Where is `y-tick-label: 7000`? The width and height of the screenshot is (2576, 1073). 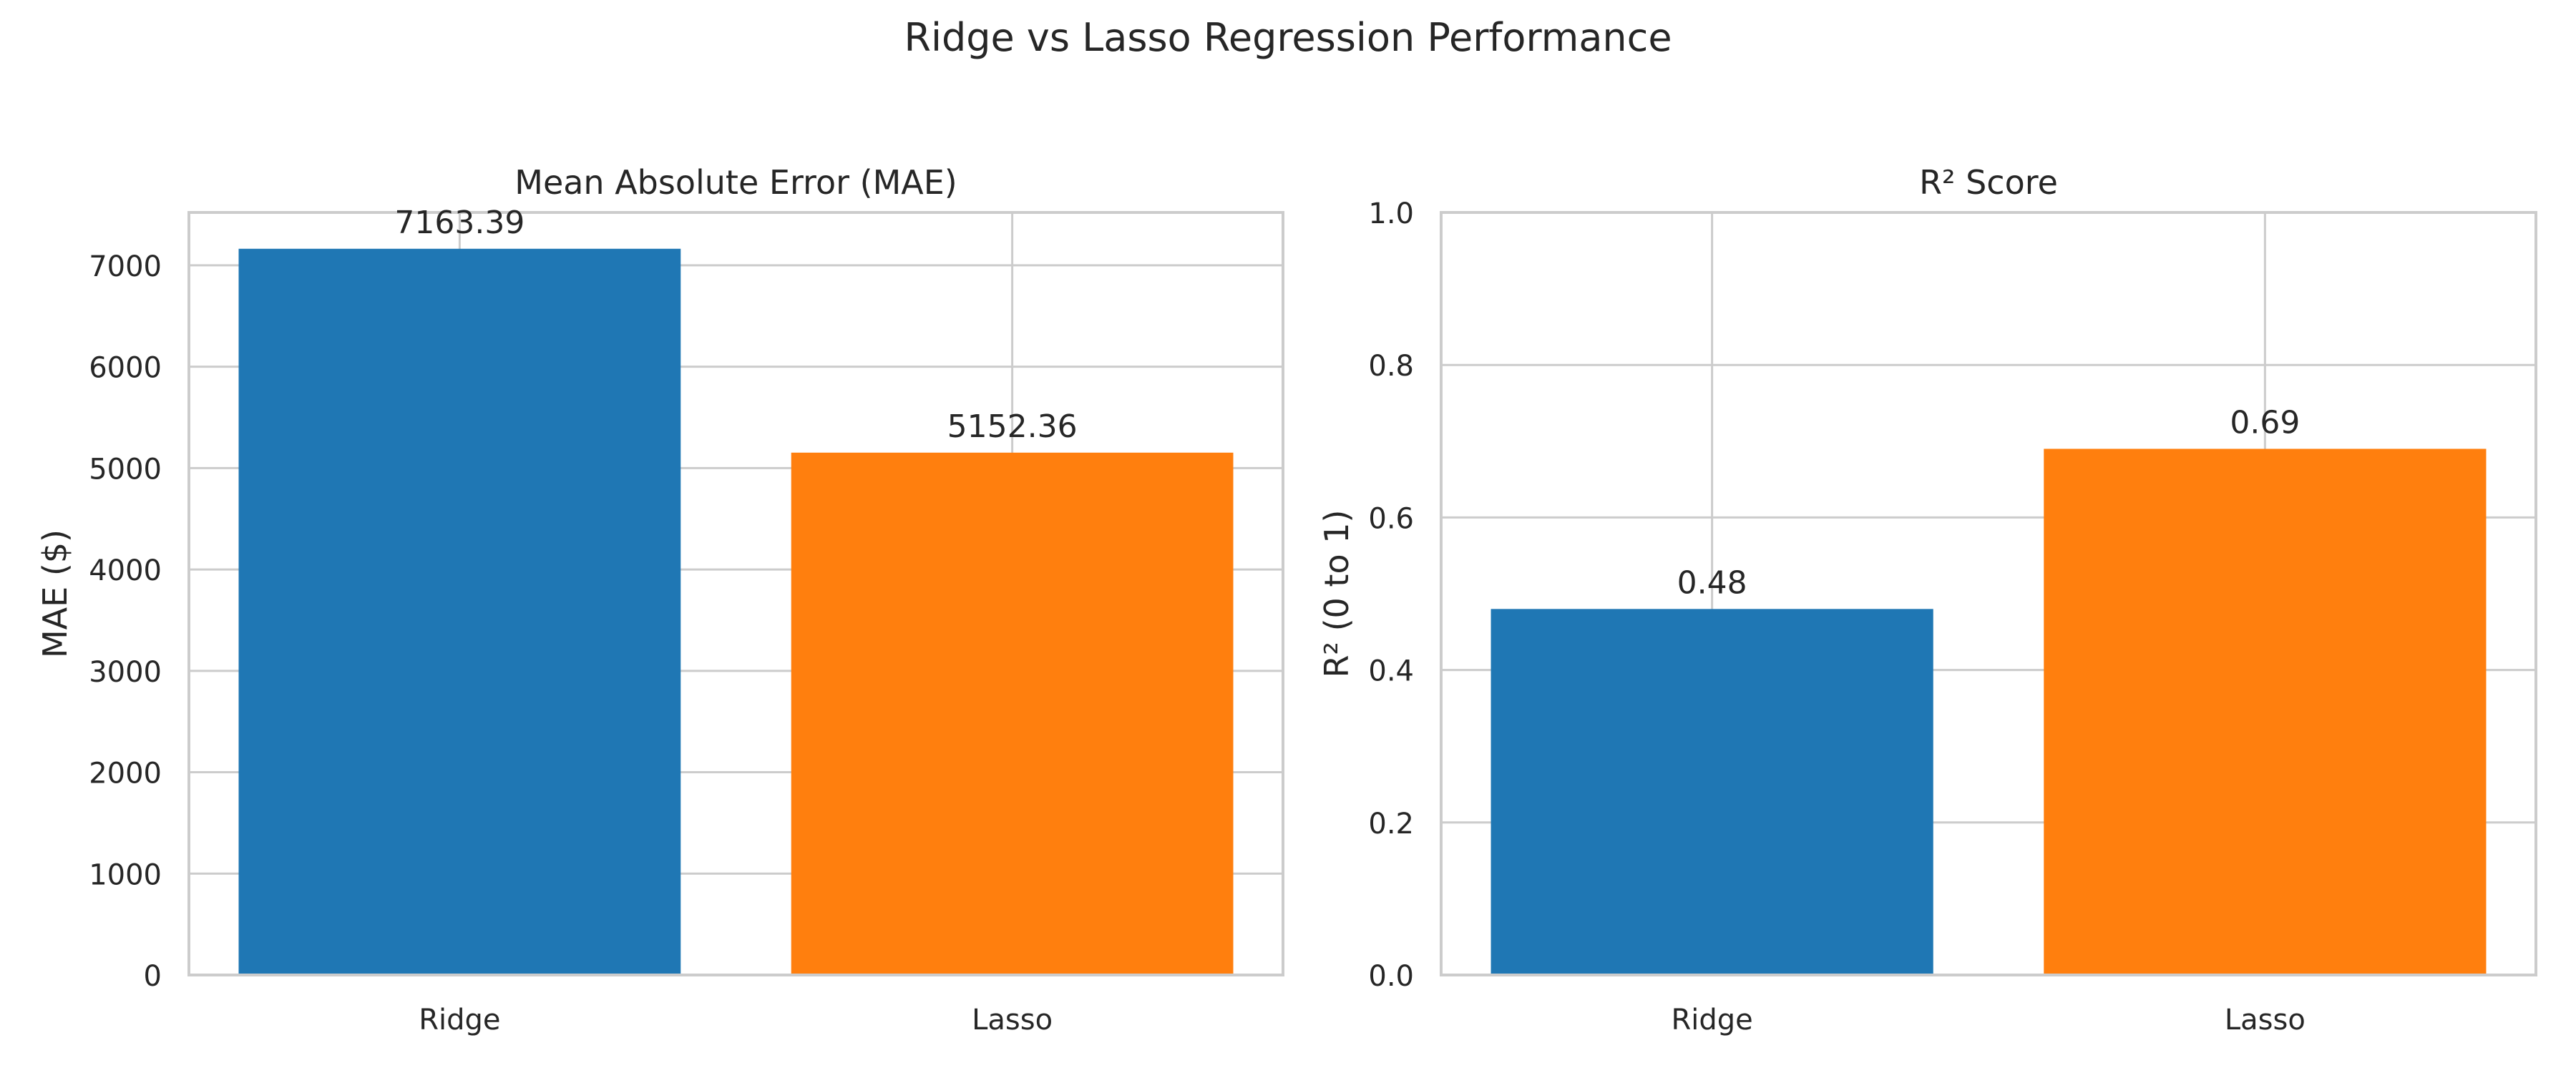
y-tick-label: 7000 is located at coordinates (125, 266).